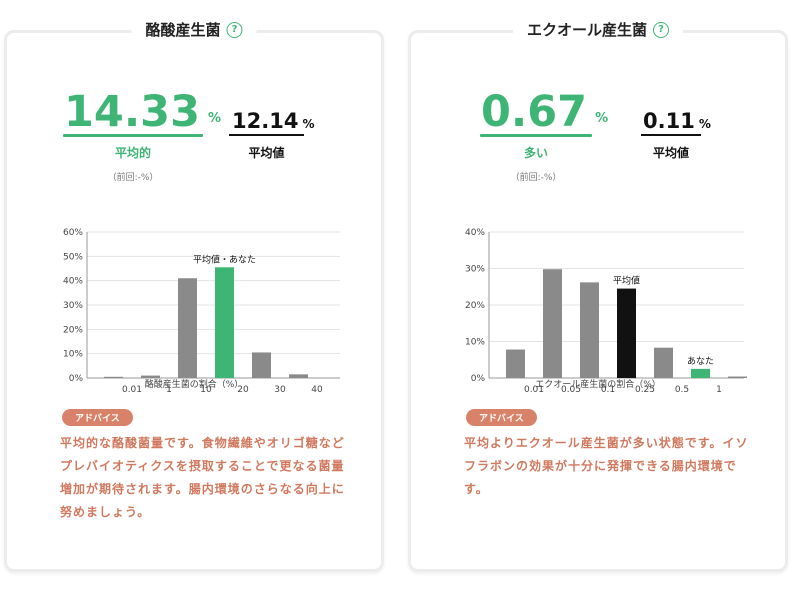  What do you see at coordinates (626, 281) in the screenshot?
I see `bar-annotation: 平均値` at bounding box center [626, 281].